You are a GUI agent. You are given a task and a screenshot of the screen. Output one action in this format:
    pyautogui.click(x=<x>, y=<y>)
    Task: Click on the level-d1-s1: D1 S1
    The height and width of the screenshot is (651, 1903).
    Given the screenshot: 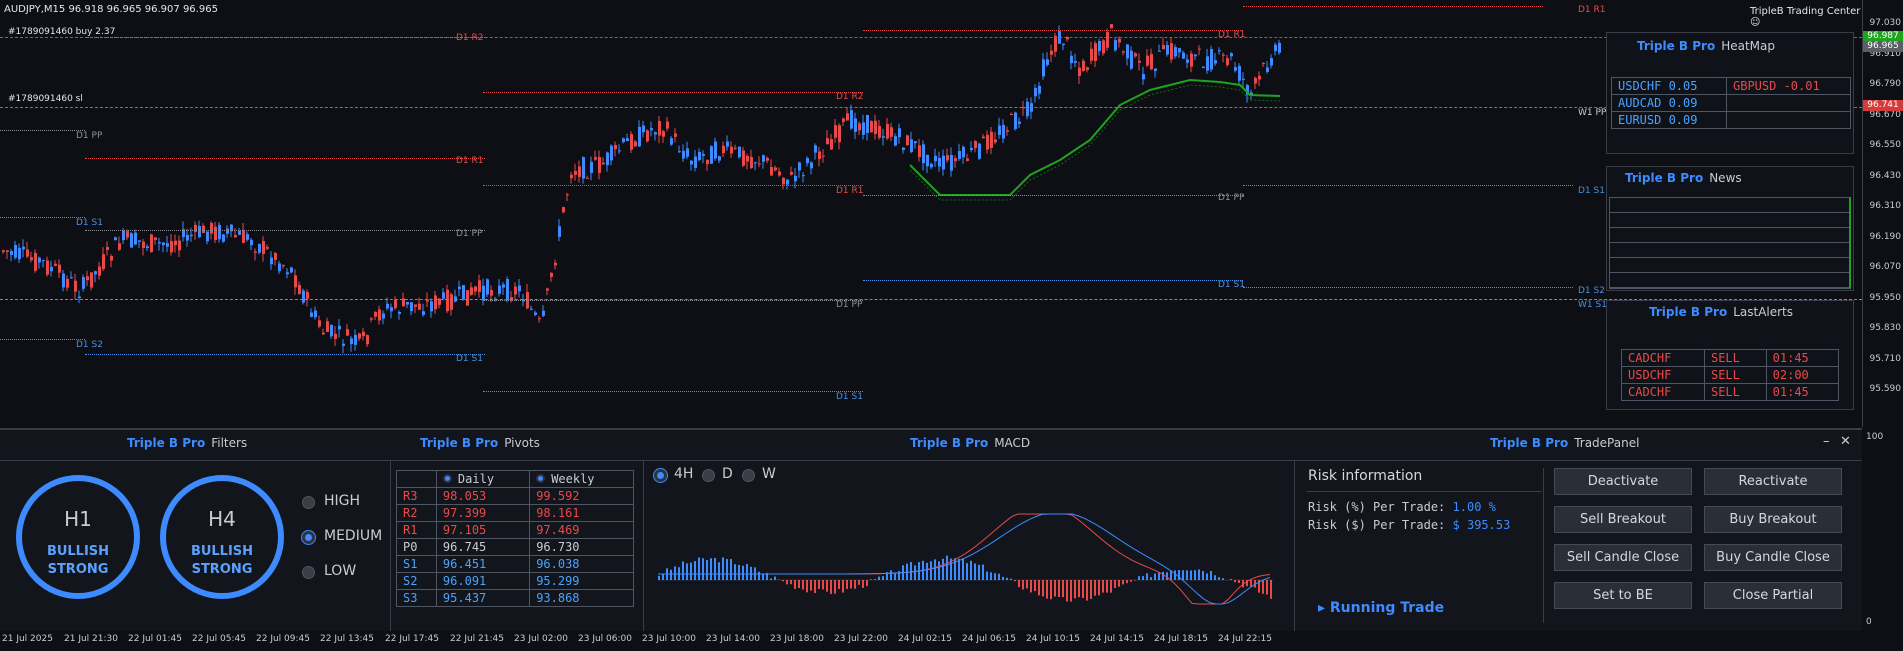 What is the action you would take?
    pyautogui.click(x=89, y=223)
    